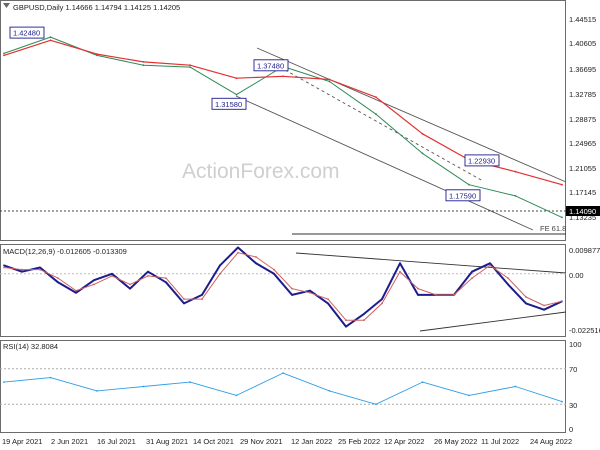  I want to click on rsi-tick-label: 30, so click(573, 405).